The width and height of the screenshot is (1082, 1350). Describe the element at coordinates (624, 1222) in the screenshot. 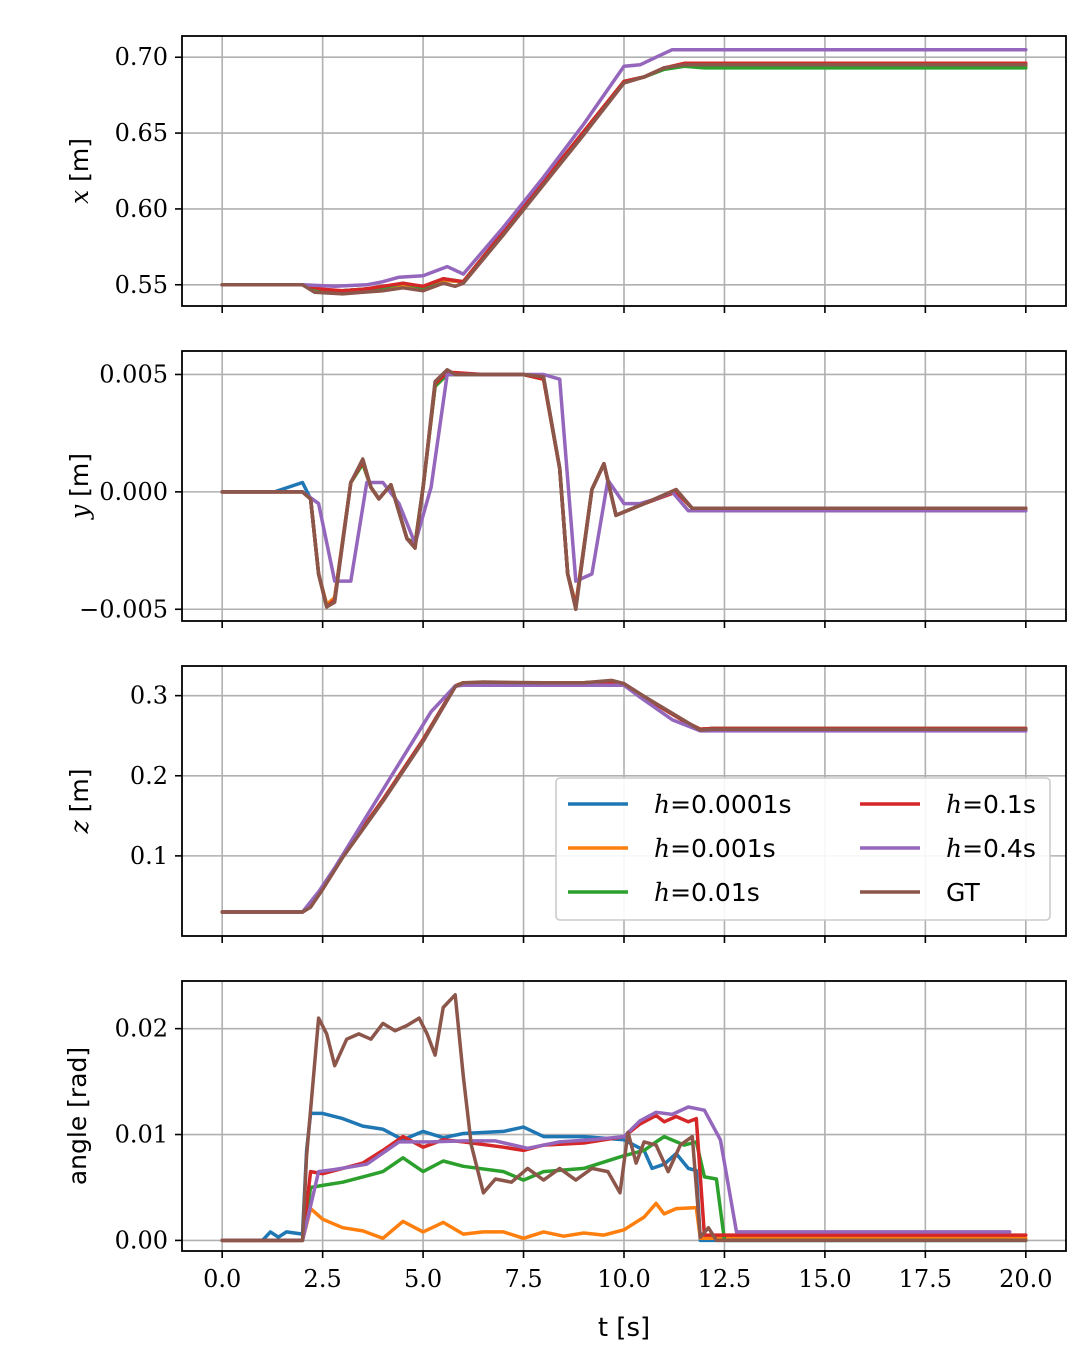

I see `series-line-h-0-001s` at that location.